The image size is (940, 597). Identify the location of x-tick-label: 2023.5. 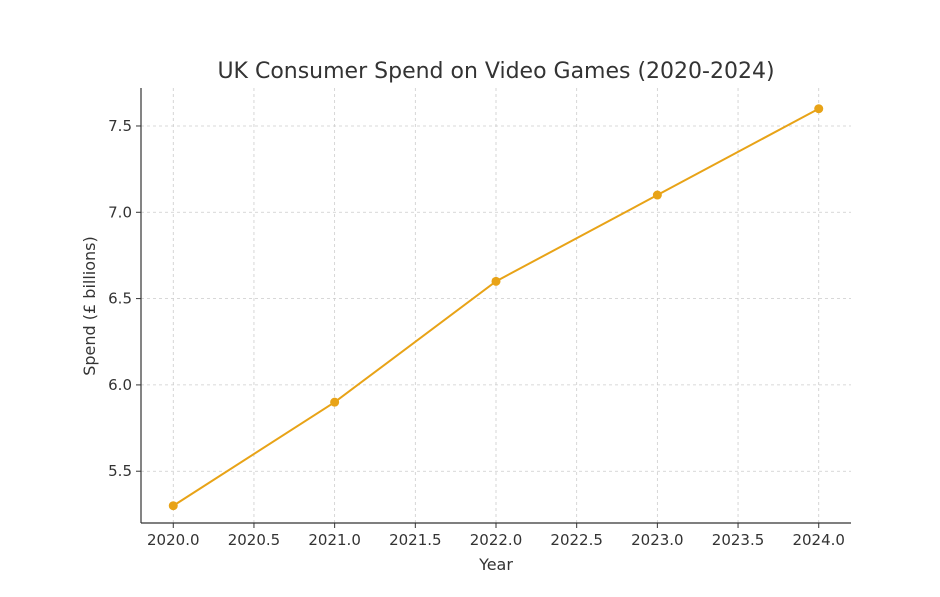
(738, 540).